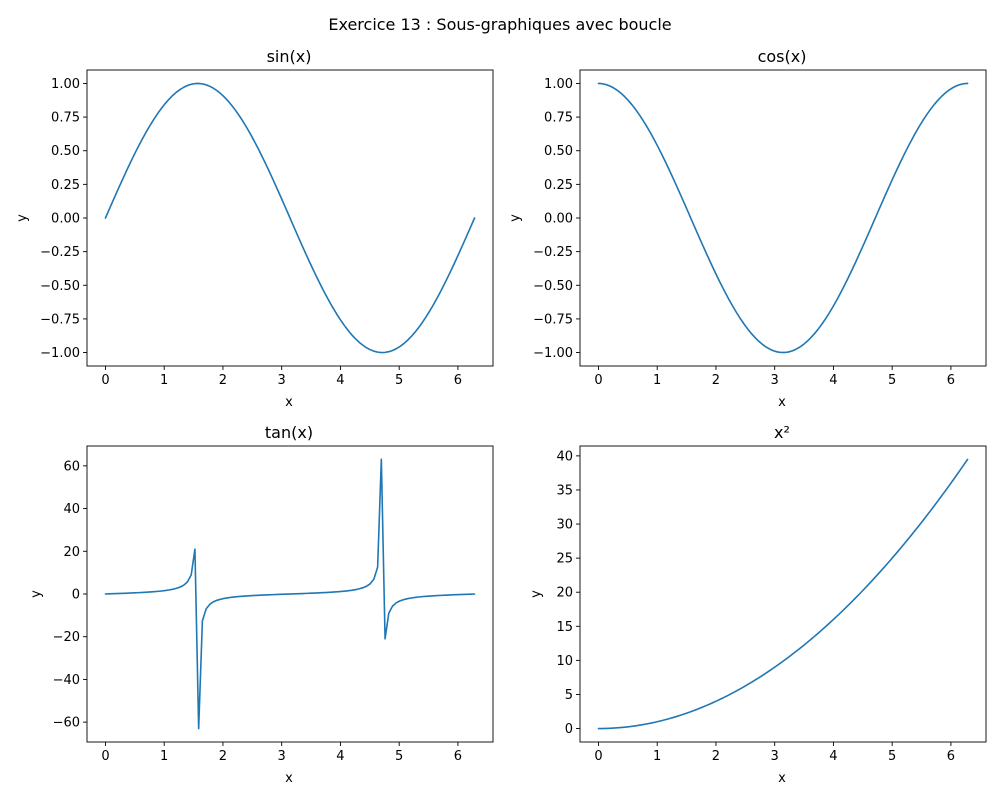 The height and width of the screenshot is (800, 1000). What do you see at coordinates (564, 490) in the screenshot?
I see `y-tick-label: 35` at bounding box center [564, 490].